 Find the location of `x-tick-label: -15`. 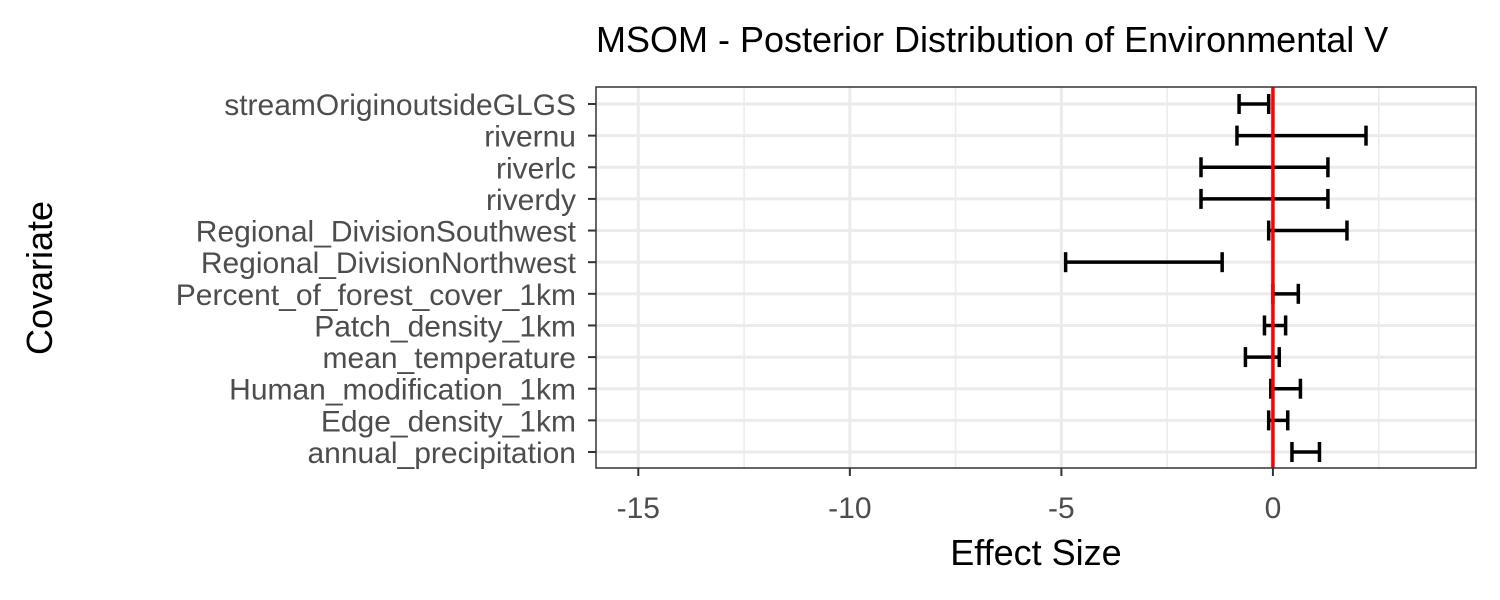

x-tick-label: -15 is located at coordinates (638, 508).